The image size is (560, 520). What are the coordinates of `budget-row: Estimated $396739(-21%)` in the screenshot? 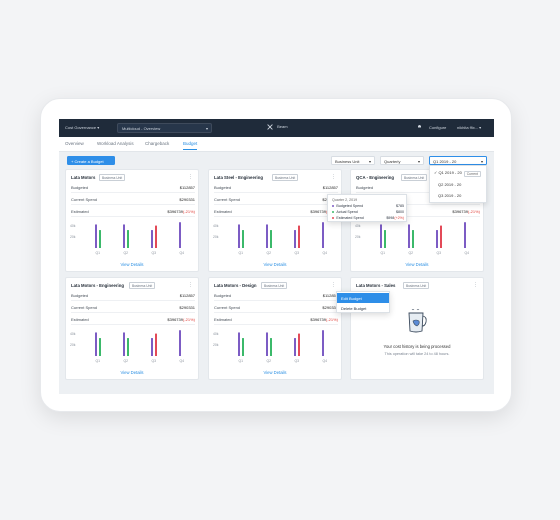 It's located at (133, 211).